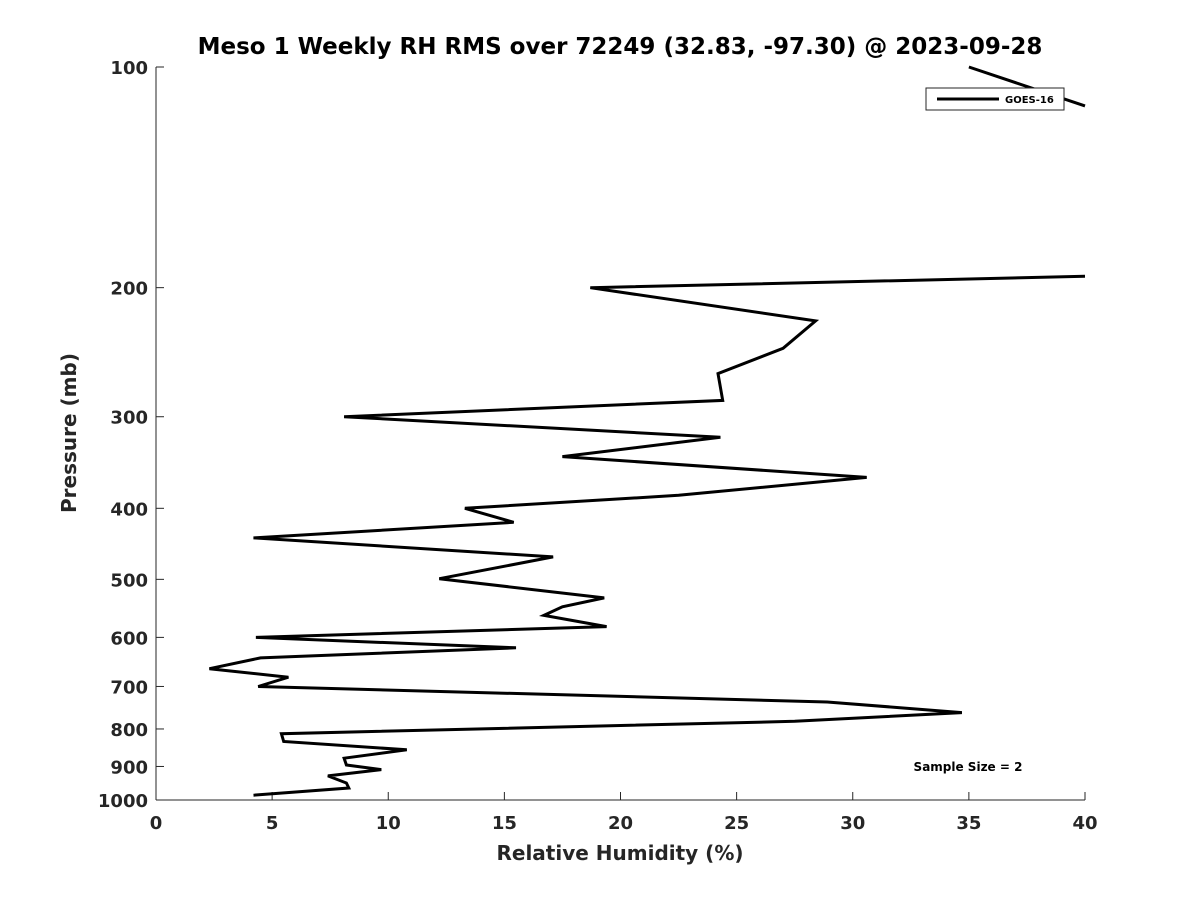 This screenshot has width=1200, height=900. What do you see at coordinates (620, 823) in the screenshot?
I see `x-tick-label: 20` at bounding box center [620, 823].